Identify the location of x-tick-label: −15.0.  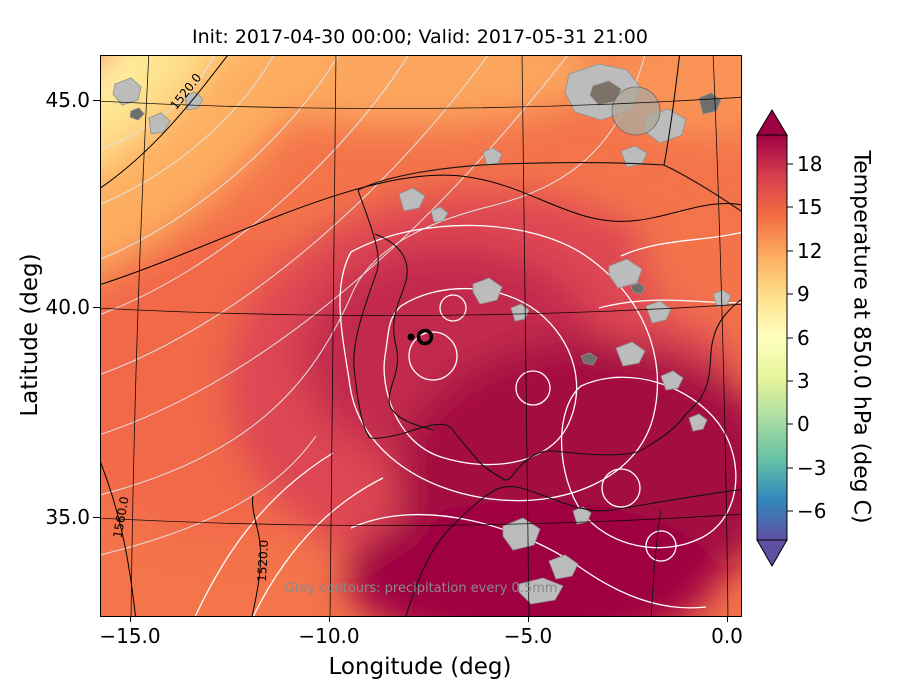
(130, 636).